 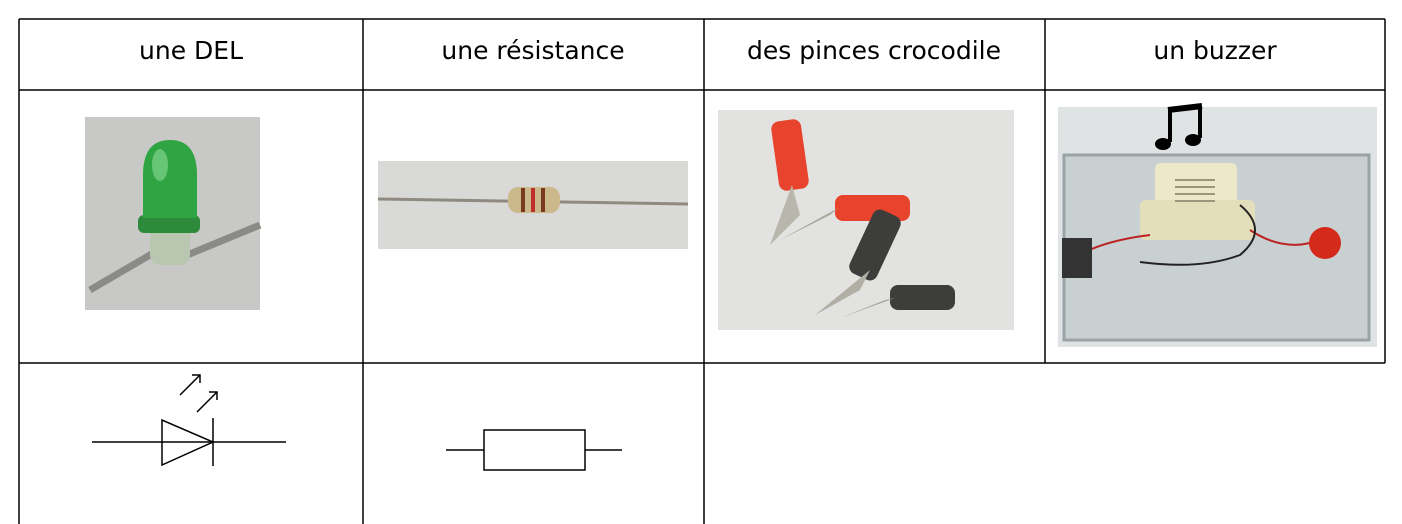 I want to click on header-cell: des pinces crocodile, so click(x=874, y=50).